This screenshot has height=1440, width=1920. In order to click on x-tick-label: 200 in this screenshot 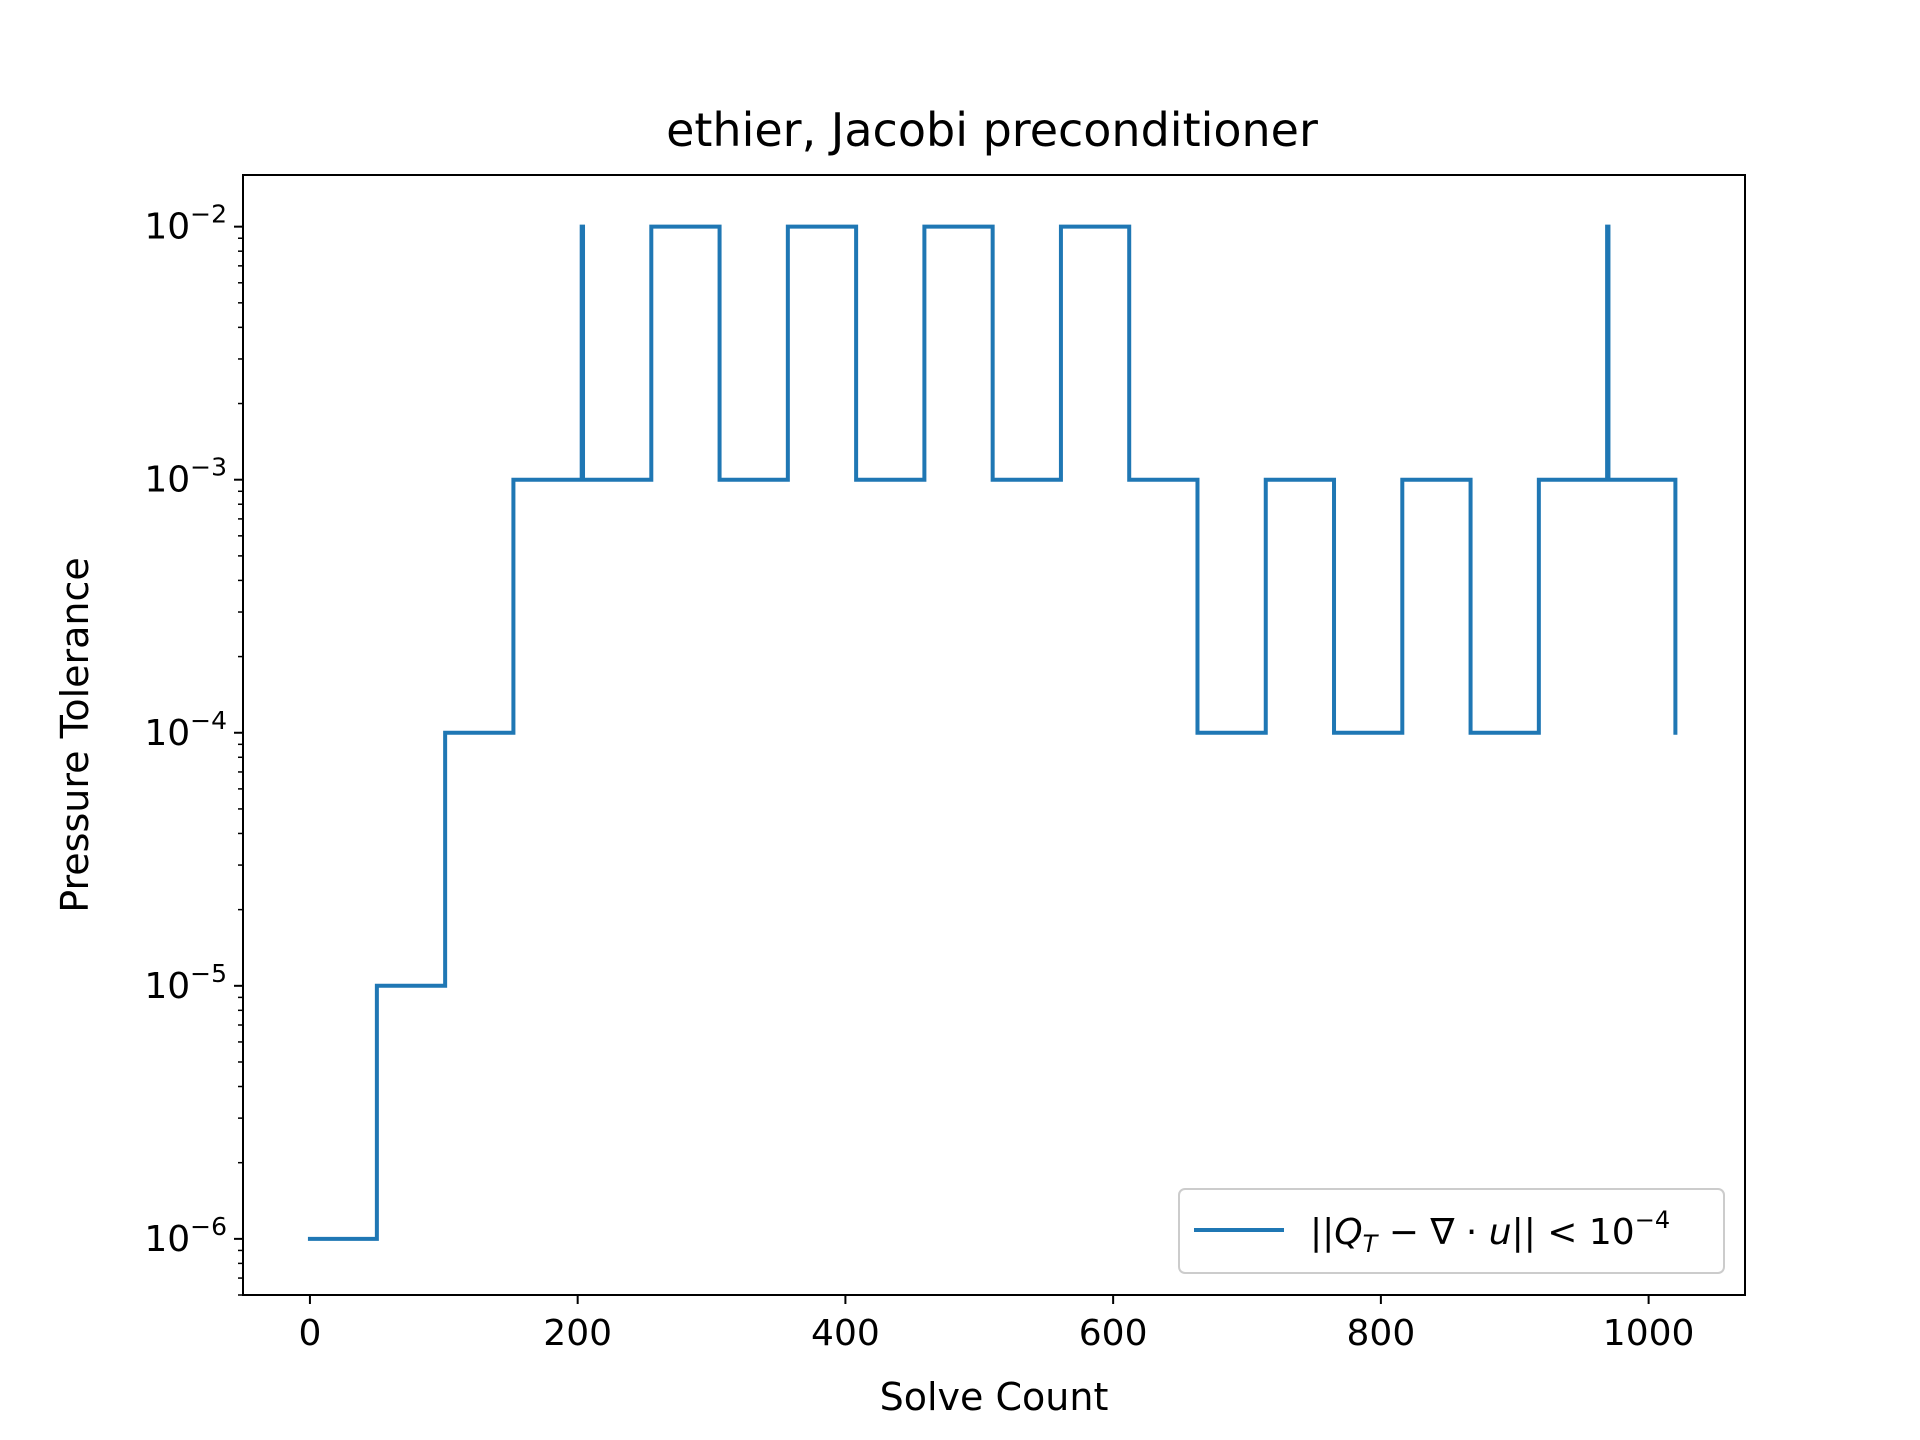, I will do `click(577, 1333)`.